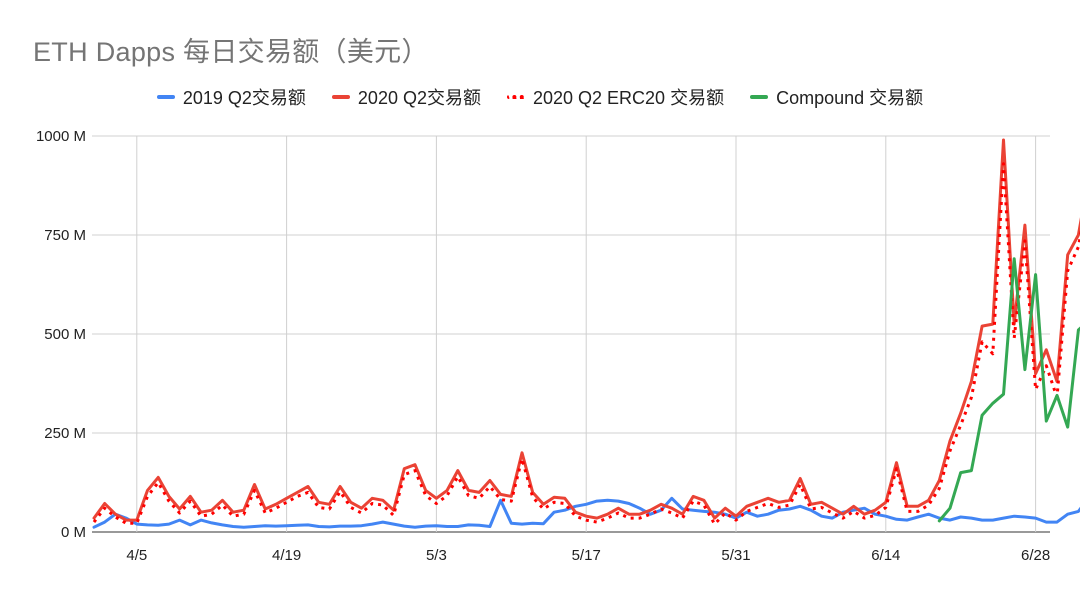 This screenshot has width=1080, height=591. What do you see at coordinates (735, 555) in the screenshot?
I see `x-tick-label: 5/31` at bounding box center [735, 555].